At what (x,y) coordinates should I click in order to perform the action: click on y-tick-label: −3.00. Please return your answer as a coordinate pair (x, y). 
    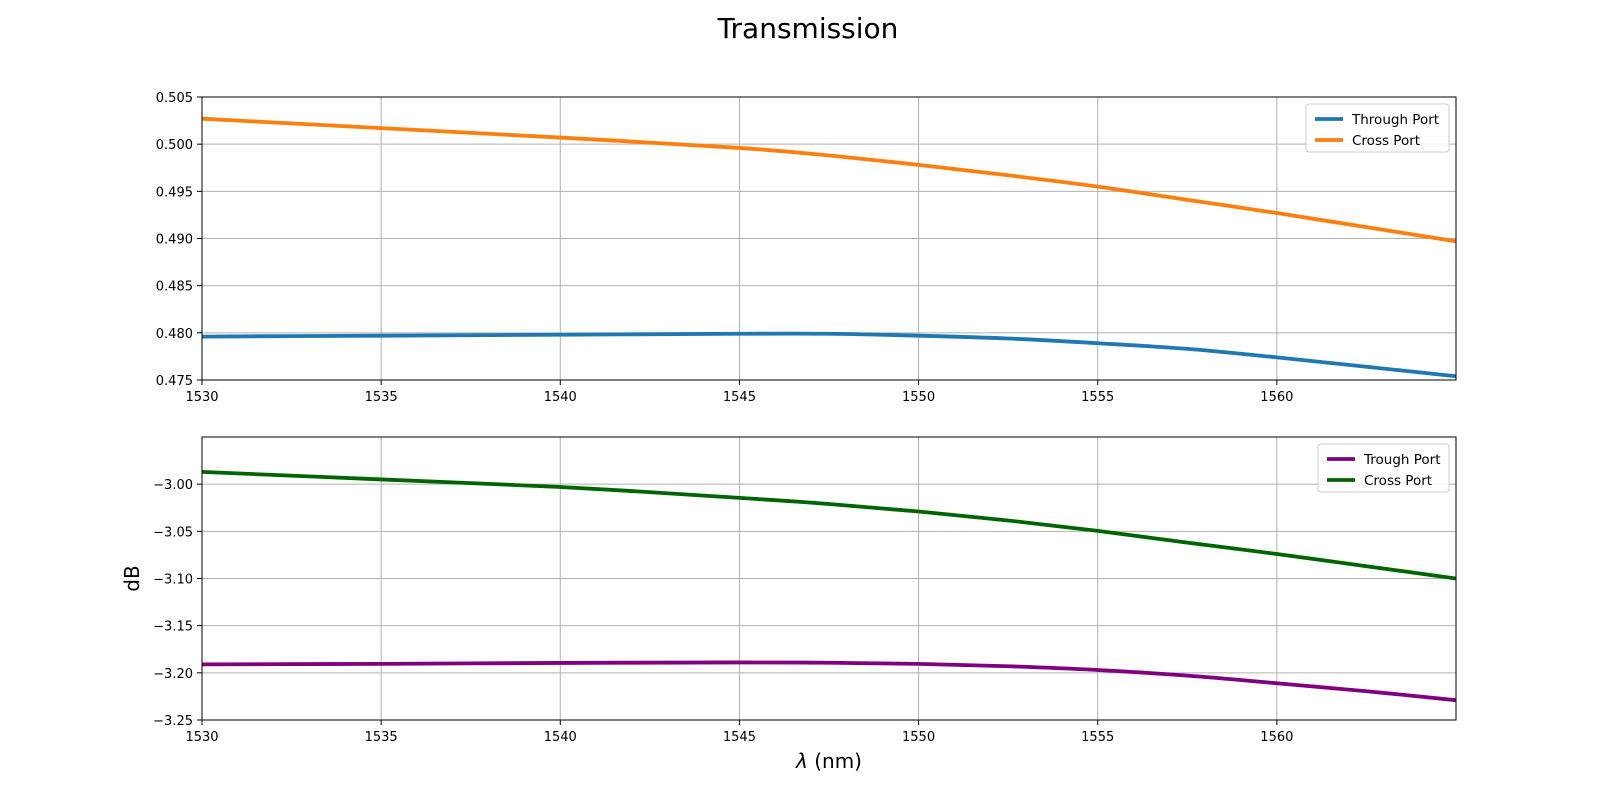
    Looking at the image, I should click on (173, 485).